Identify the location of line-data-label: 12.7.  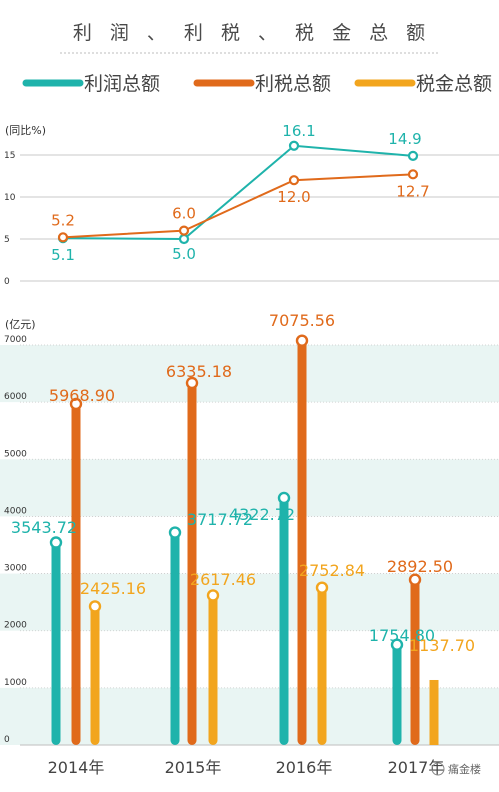
(412, 191).